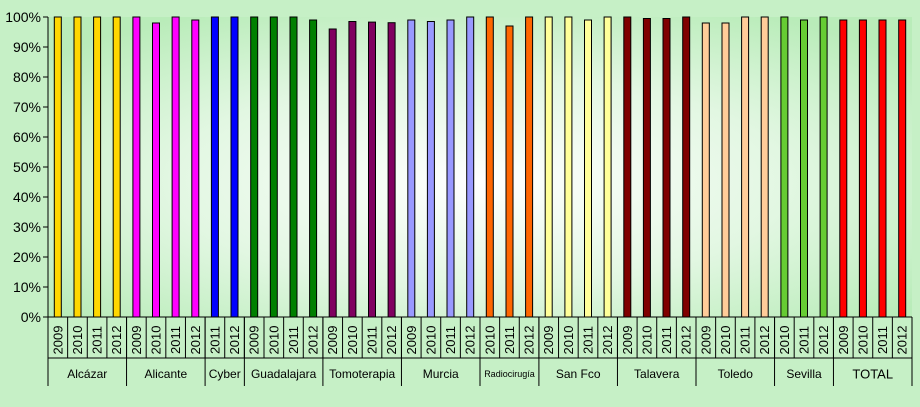  Describe the element at coordinates (686, 167) in the screenshot. I see `bar-talavera-2012` at that location.